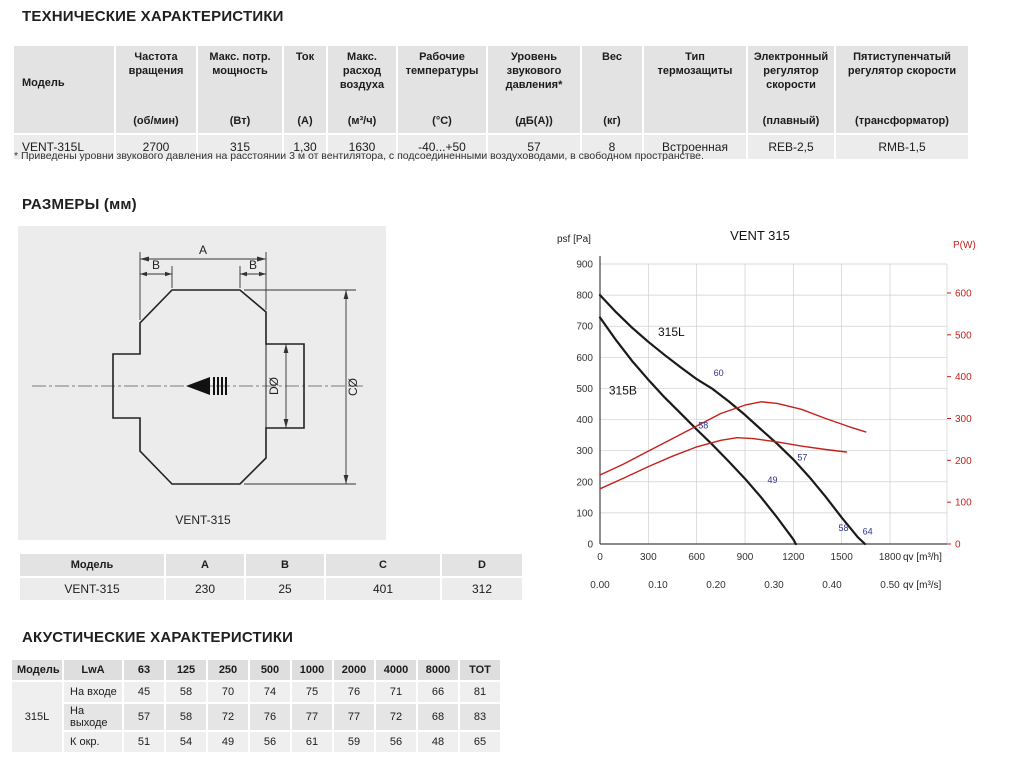 This screenshot has height=782, width=1026. Describe the element at coordinates (480, 692) in the screenshot. I see `acoustic-cell: 81` at that location.